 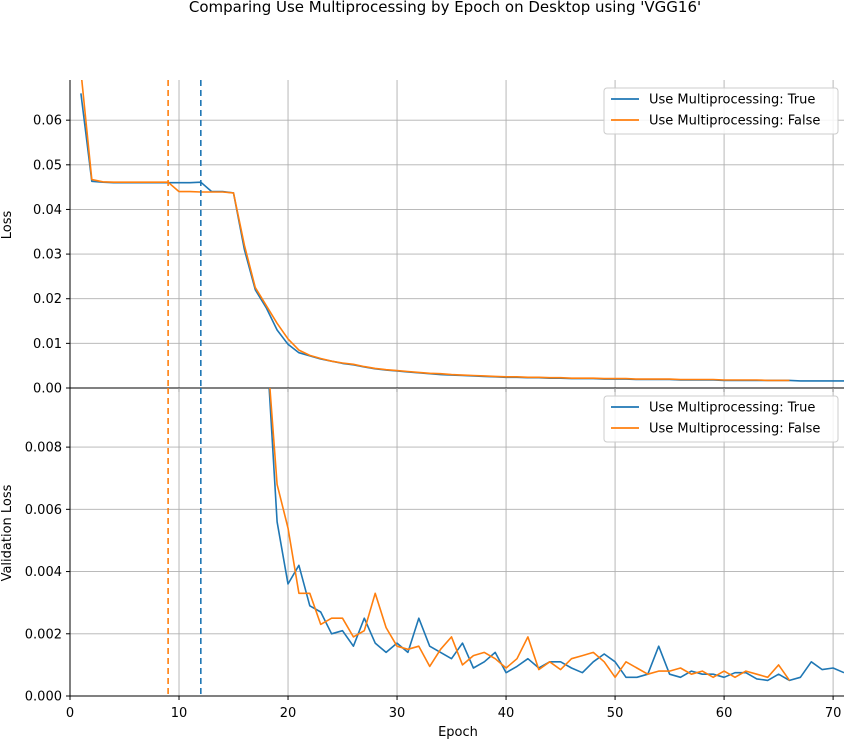 What do you see at coordinates (47, 344) in the screenshot?
I see `y-tick-label: 0.01` at bounding box center [47, 344].